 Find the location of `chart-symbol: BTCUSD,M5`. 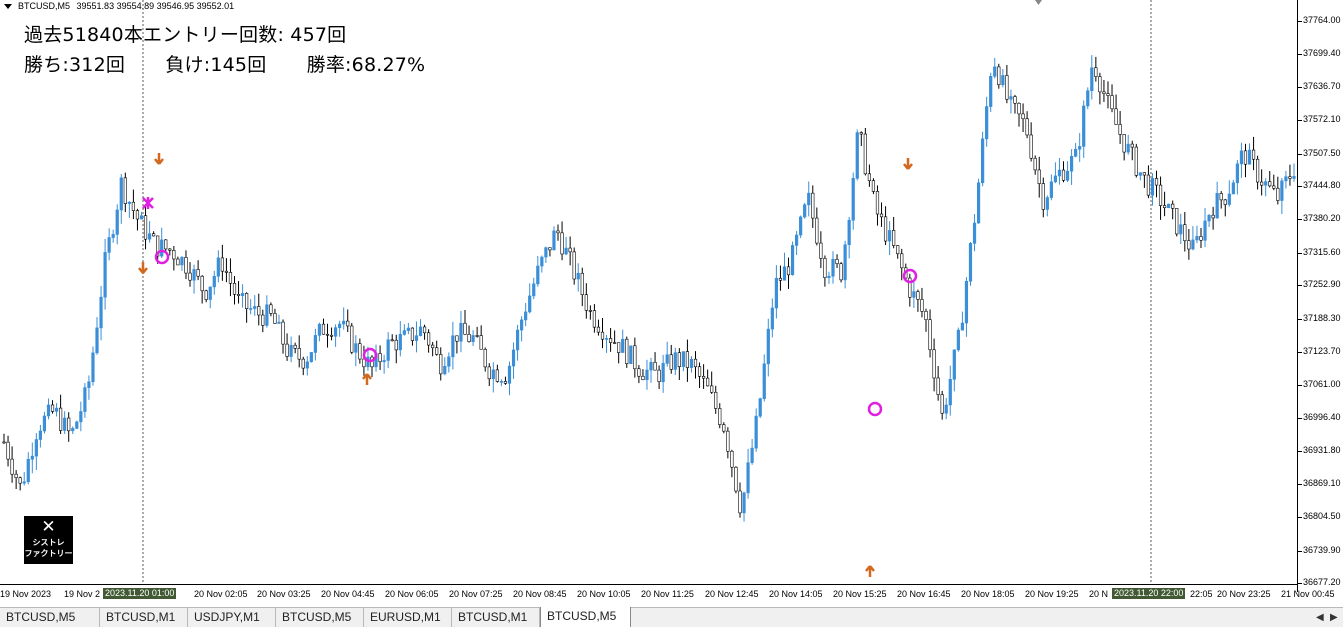

chart-symbol: BTCUSD,M5 is located at coordinates (44, 6).